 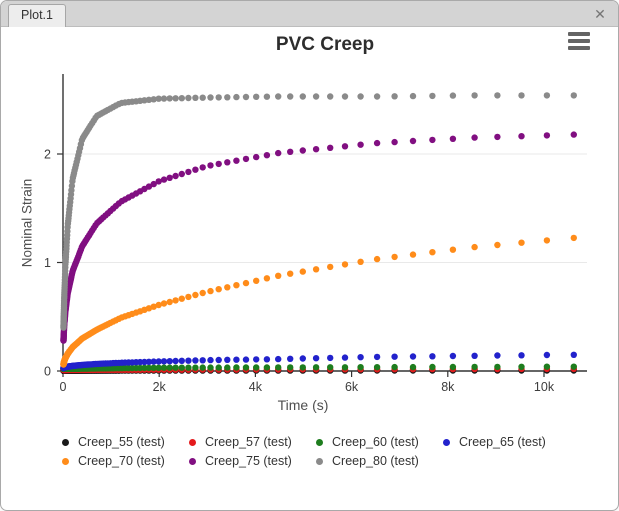 I want to click on legend-item: Creep_65 (test), so click(x=502, y=442).